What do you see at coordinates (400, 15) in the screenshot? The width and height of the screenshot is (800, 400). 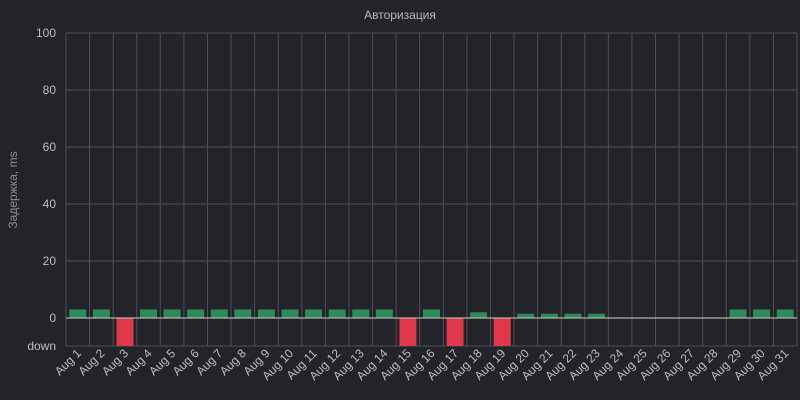 I see `chart-title: Авторизация` at bounding box center [400, 15].